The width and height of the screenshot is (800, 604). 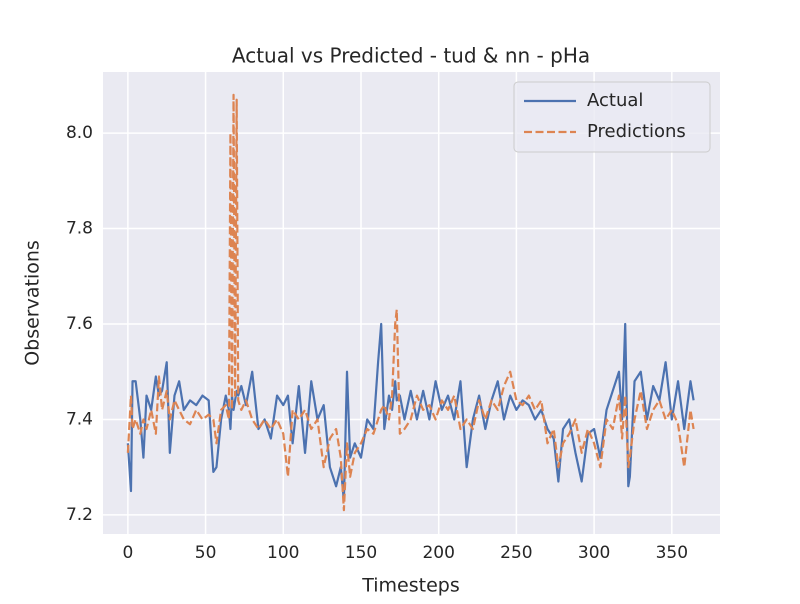 I want to click on y-tick-label: 7.6, so click(x=79, y=324).